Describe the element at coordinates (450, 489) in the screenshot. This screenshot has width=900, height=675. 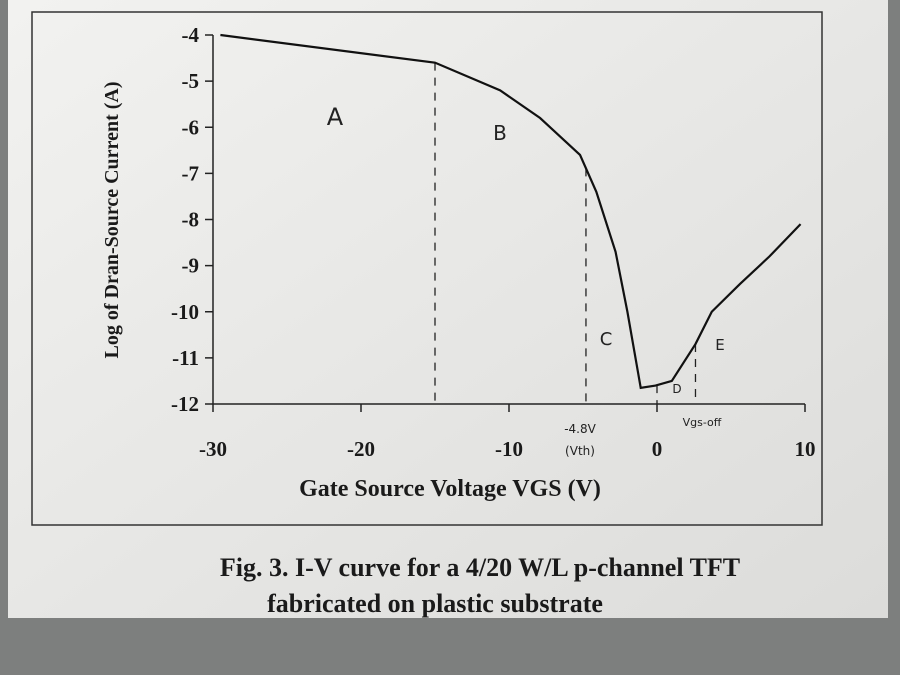
I see `x-axis-label: Gate Source Voltage VGS (V)` at that location.